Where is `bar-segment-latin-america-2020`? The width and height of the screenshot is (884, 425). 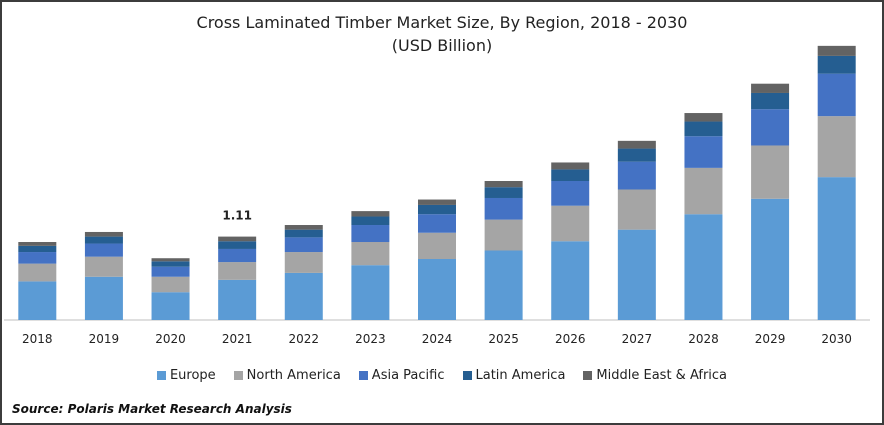 bar-segment-latin-america-2020 is located at coordinates (170, 264).